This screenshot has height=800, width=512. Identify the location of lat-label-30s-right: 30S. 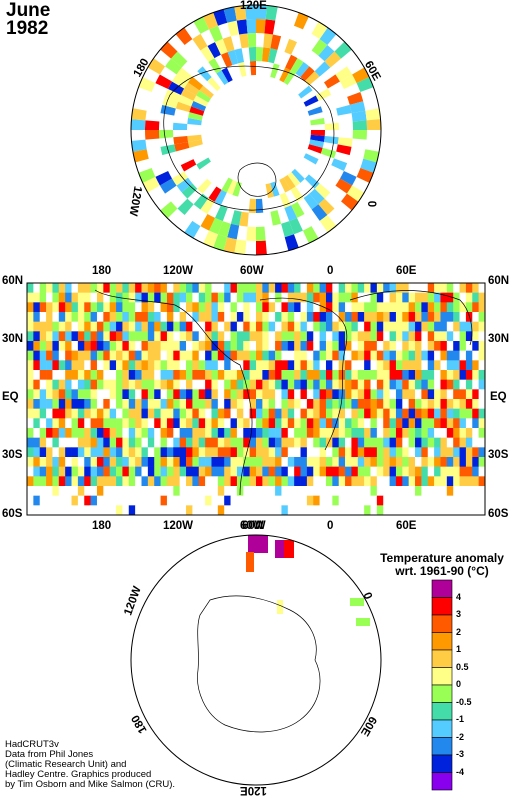
(498, 455).